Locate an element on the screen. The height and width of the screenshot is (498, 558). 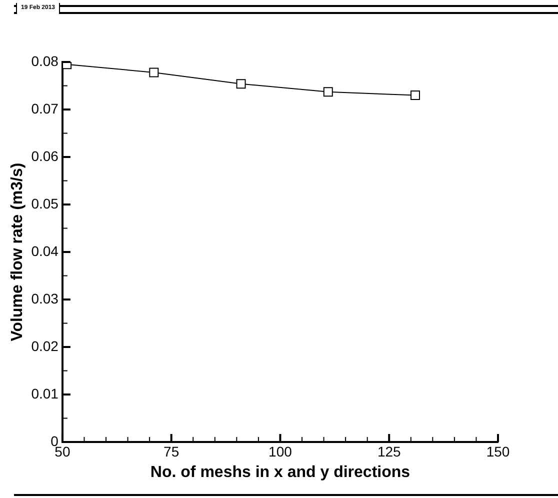
y-tick-label: 0.03 is located at coordinates (45, 298).